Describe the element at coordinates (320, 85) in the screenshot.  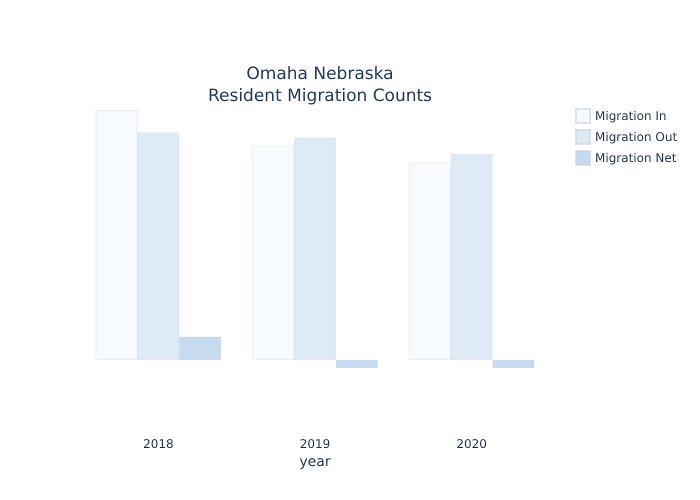
I see `chart-title: Omaha Nebraska Resident Migration Counts` at that location.